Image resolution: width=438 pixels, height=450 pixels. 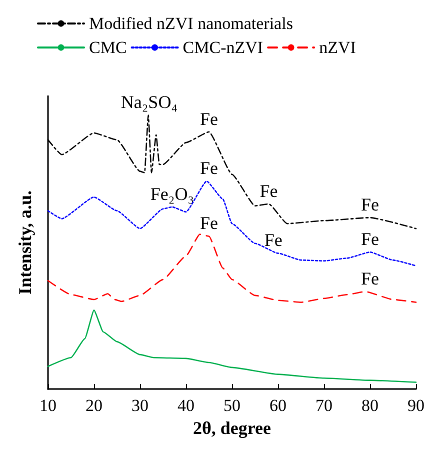 I want to click on x-tick-label: 40, so click(x=186, y=406).